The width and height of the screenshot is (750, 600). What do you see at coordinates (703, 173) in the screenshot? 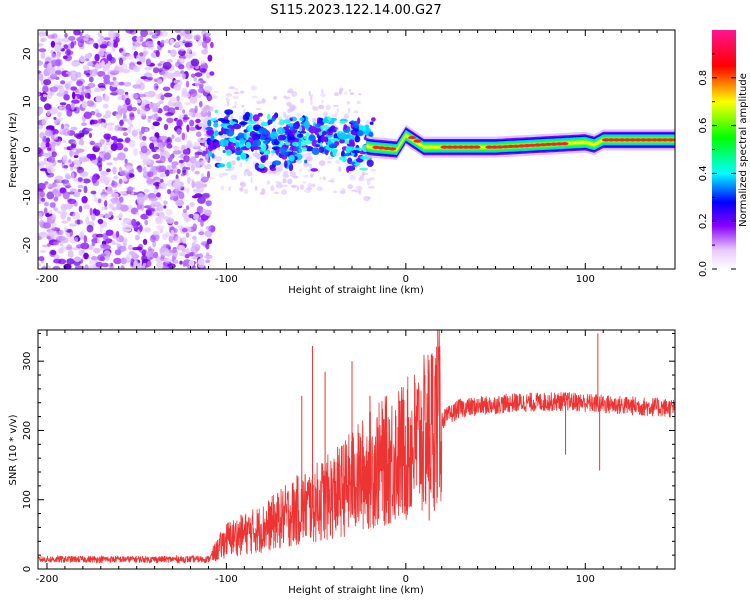
I see `colorbar-tick-label: 0.4` at bounding box center [703, 173].